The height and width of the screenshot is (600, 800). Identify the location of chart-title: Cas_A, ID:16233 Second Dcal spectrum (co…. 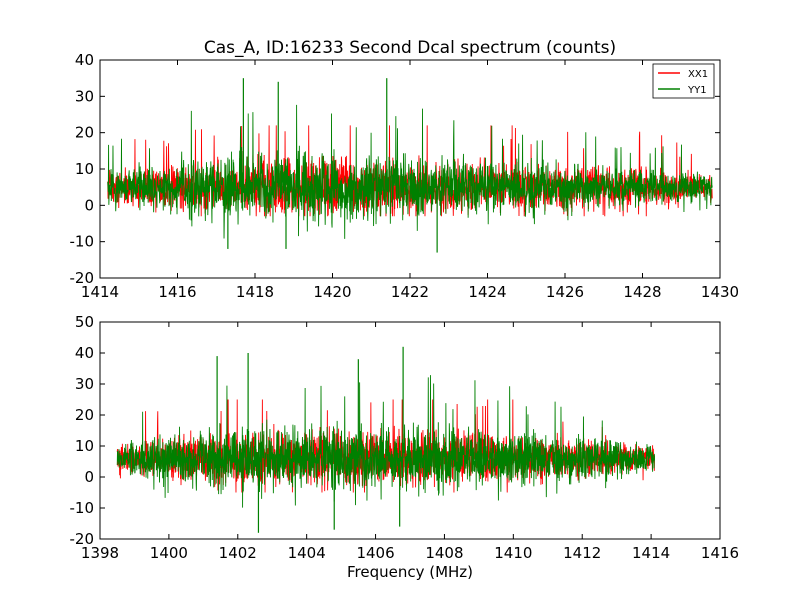
(410, 48).